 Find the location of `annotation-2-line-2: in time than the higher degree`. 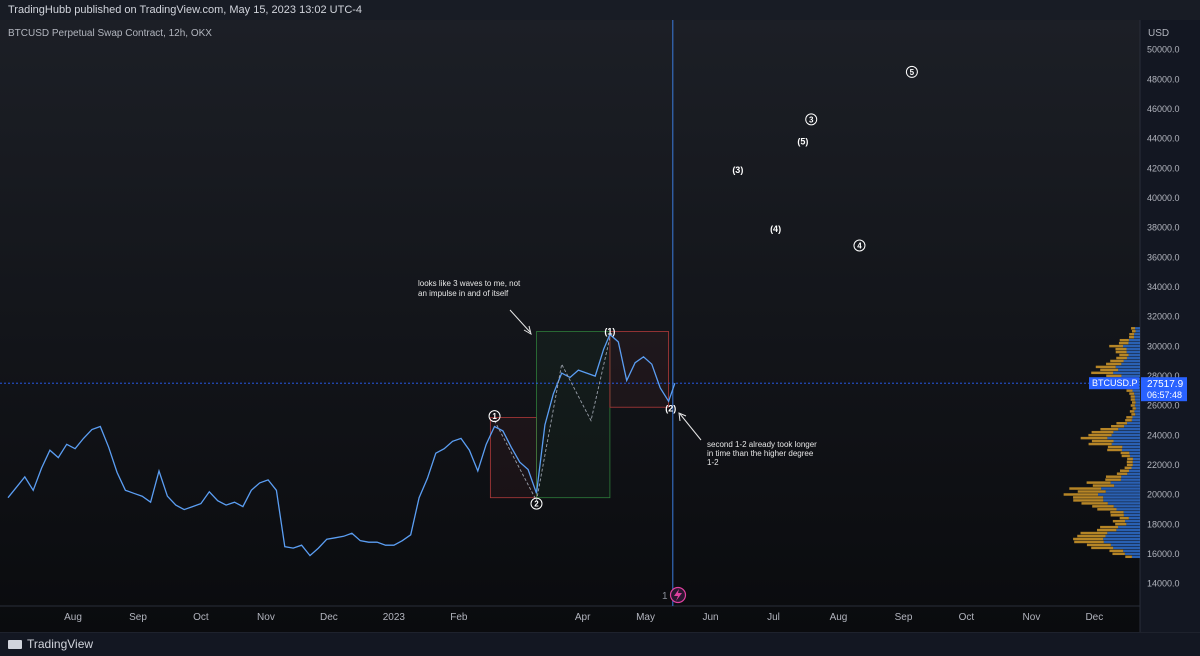

annotation-2-line-2: in time than the higher degree is located at coordinates (760, 453).